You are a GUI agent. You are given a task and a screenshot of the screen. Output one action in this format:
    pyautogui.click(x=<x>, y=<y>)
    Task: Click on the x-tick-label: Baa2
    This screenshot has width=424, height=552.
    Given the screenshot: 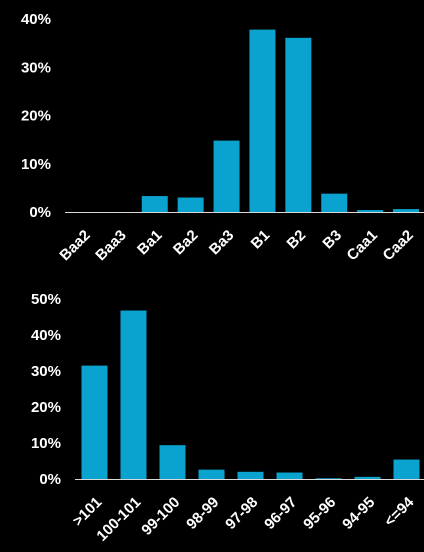 What is the action you would take?
    pyautogui.click(x=74, y=245)
    